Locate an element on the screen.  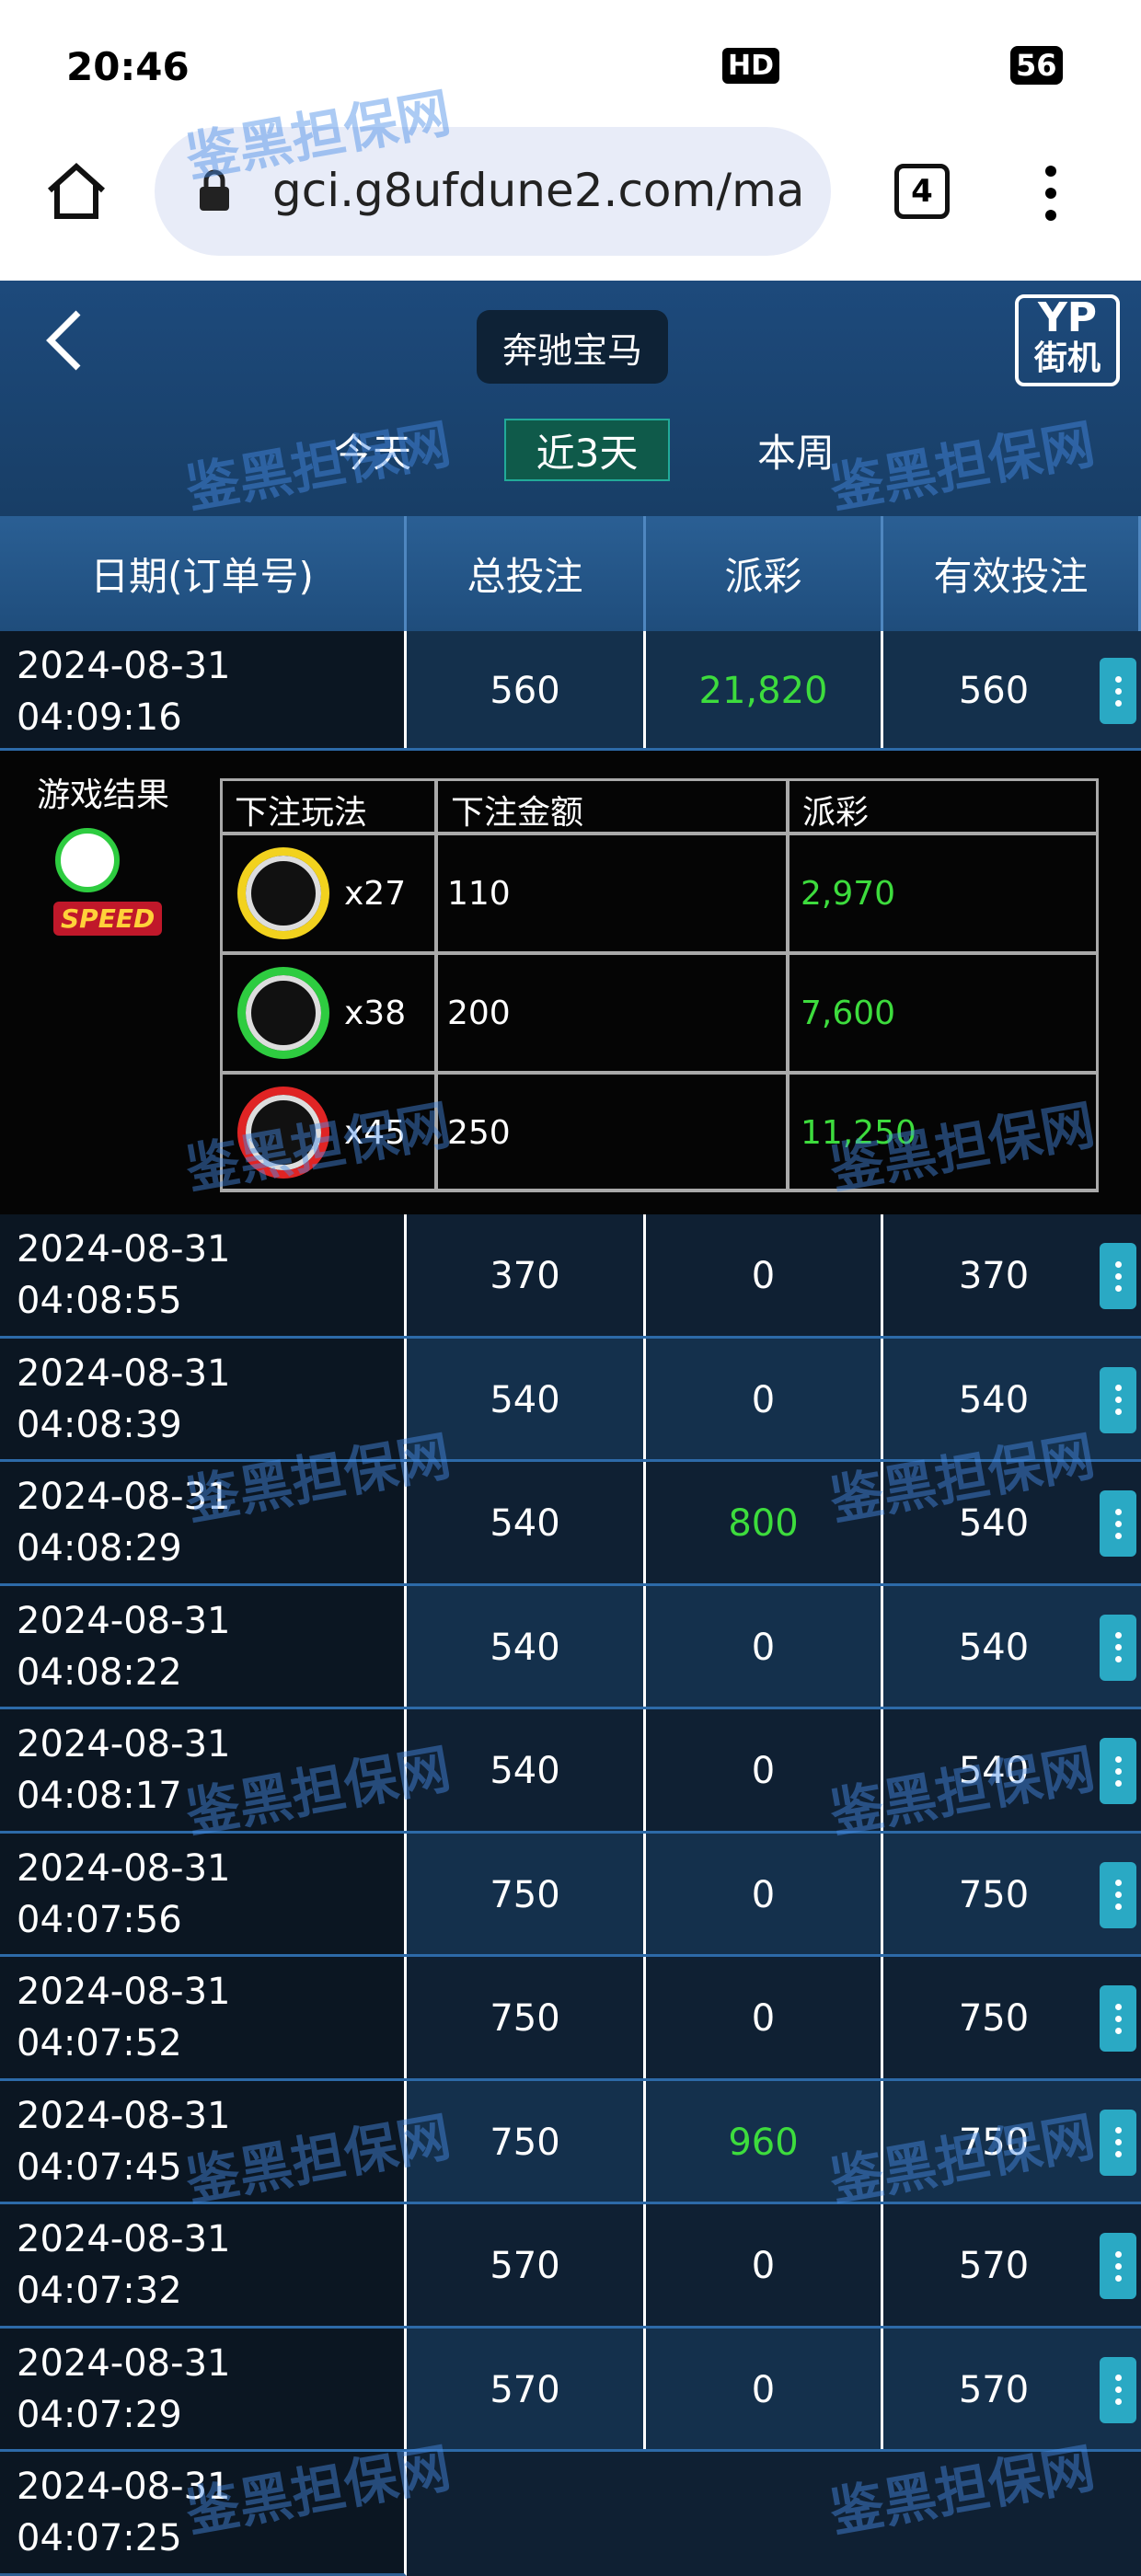
cell-payout: 21,820 is located at coordinates (765, 691).